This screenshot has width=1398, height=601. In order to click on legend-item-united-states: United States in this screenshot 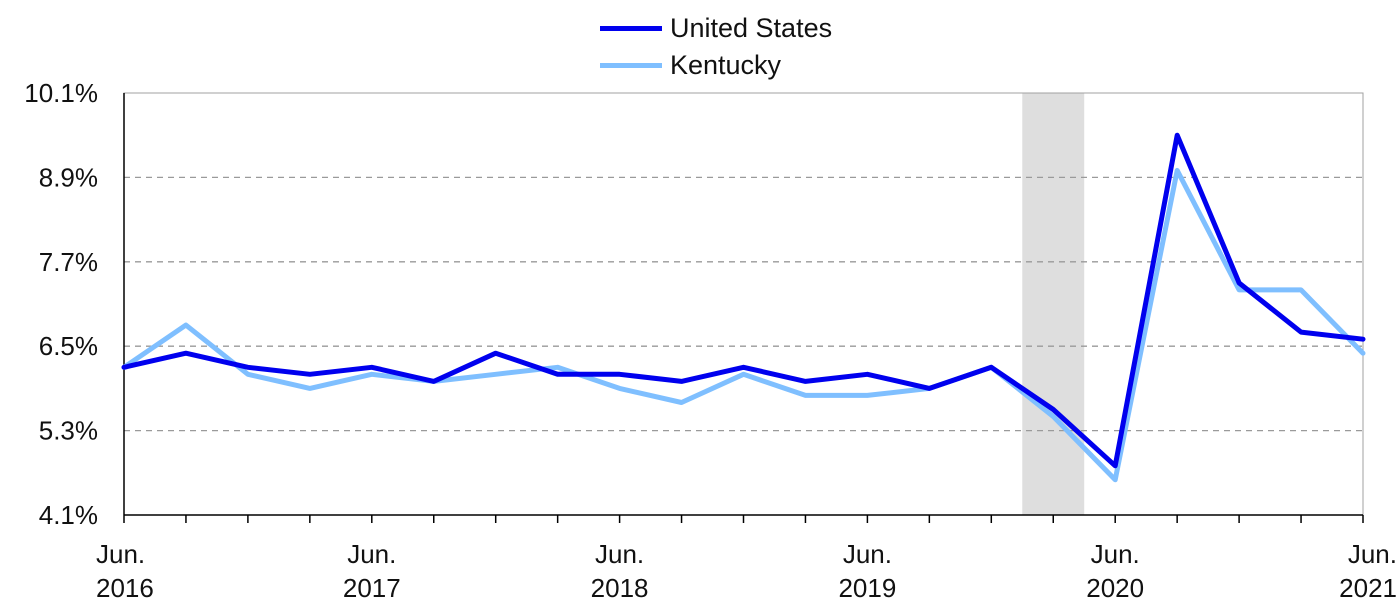, I will do `click(716, 28)`.